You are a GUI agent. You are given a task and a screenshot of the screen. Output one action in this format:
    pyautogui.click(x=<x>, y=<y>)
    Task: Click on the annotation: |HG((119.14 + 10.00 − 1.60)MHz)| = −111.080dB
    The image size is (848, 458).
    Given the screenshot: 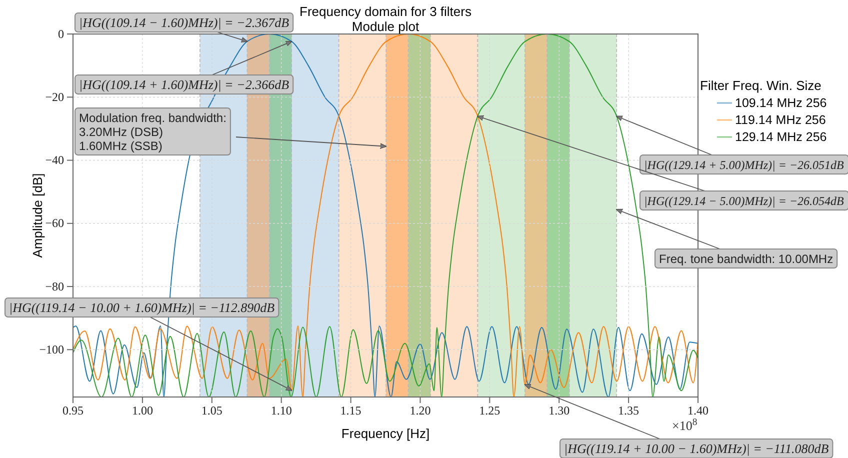 What is the action you would take?
    pyautogui.click(x=696, y=448)
    